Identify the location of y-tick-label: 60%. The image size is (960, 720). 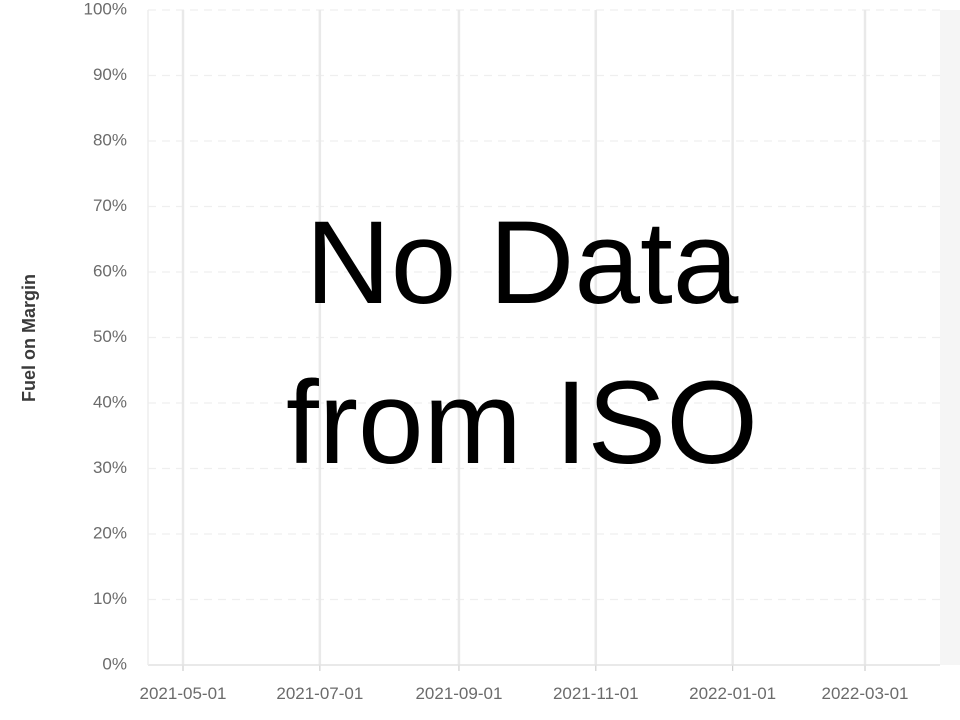
(110, 270).